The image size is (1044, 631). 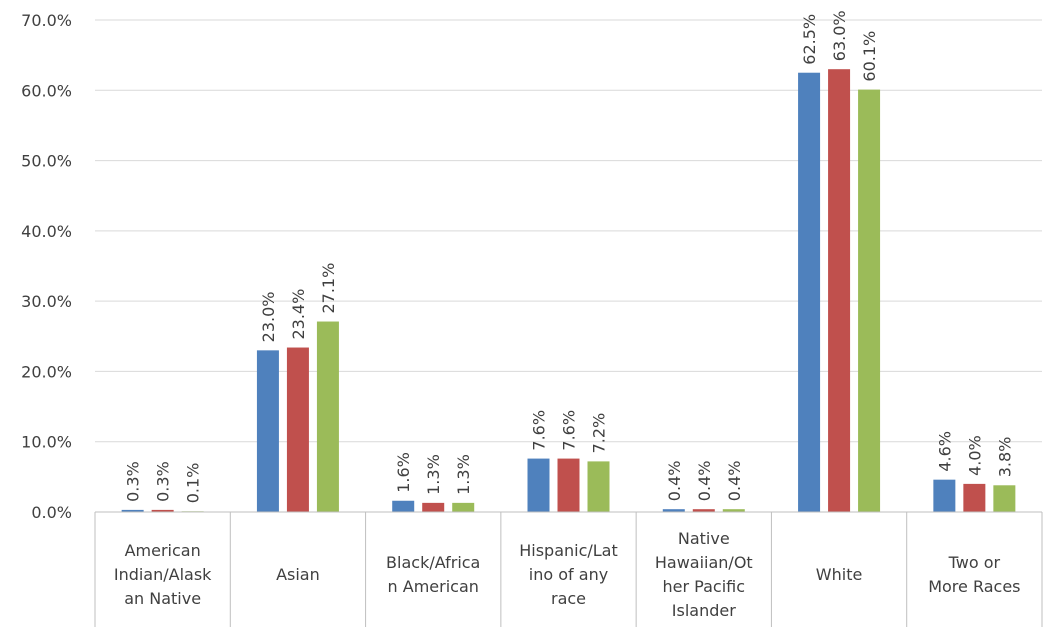 I want to click on y-tick-label: 20.0%, so click(x=46, y=371).